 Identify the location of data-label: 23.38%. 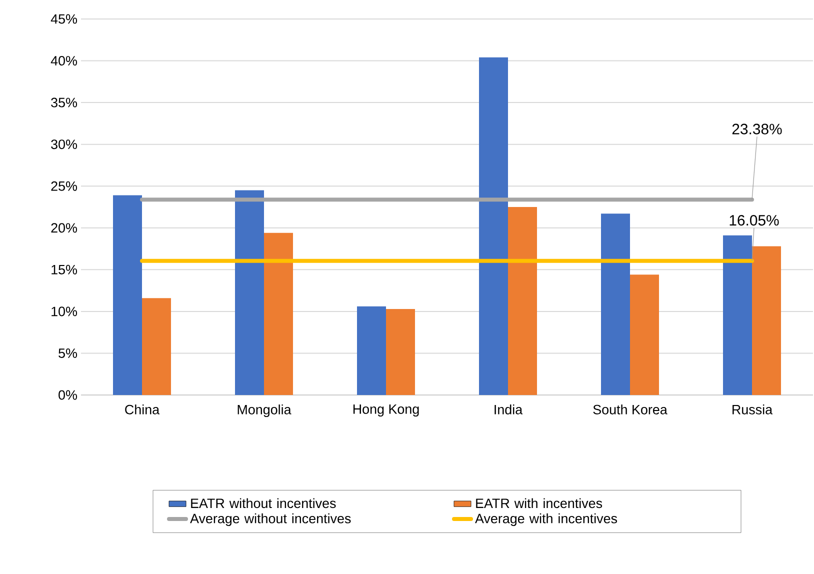
(757, 129).